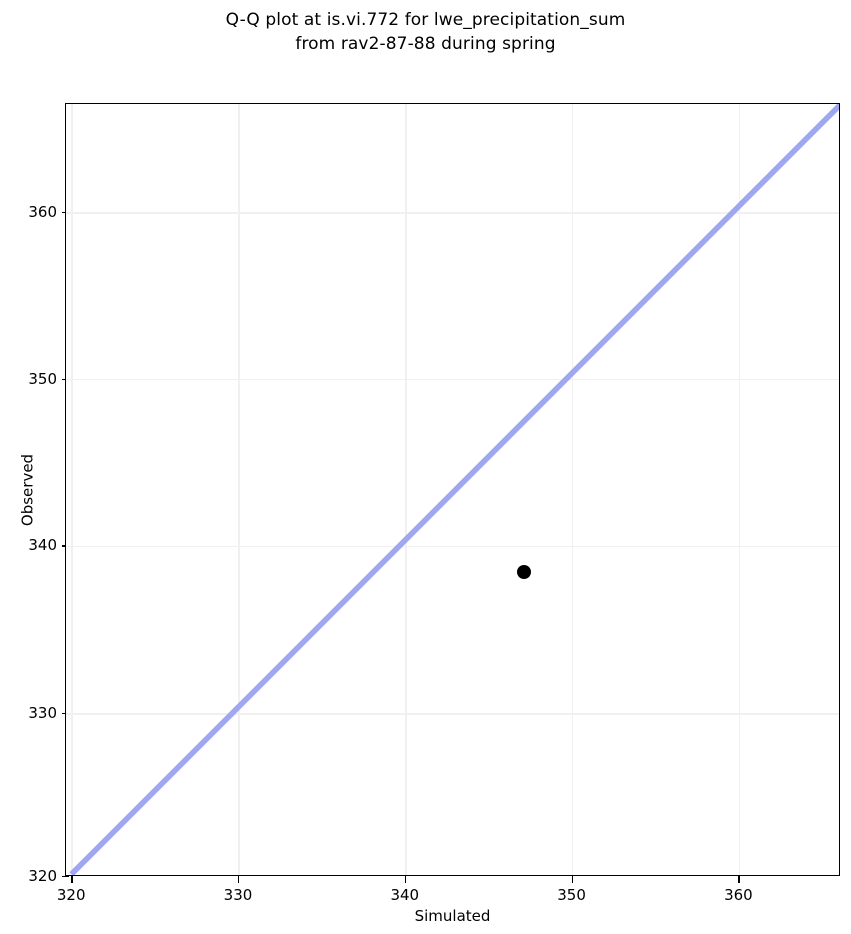  I want to click on data-point, so click(523, 571).